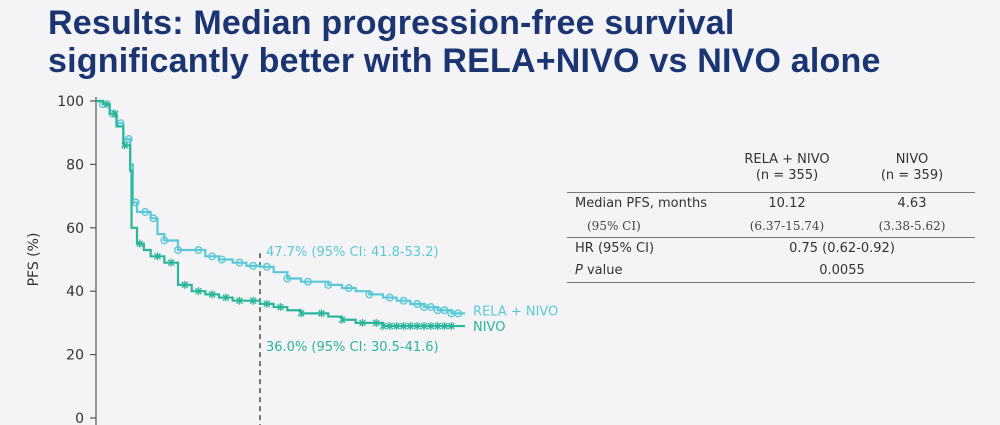 Image resolution: width=1000 pixels, height=425 pixels. I want to click on series-label-nivo: NIVO, so click(489, 327).